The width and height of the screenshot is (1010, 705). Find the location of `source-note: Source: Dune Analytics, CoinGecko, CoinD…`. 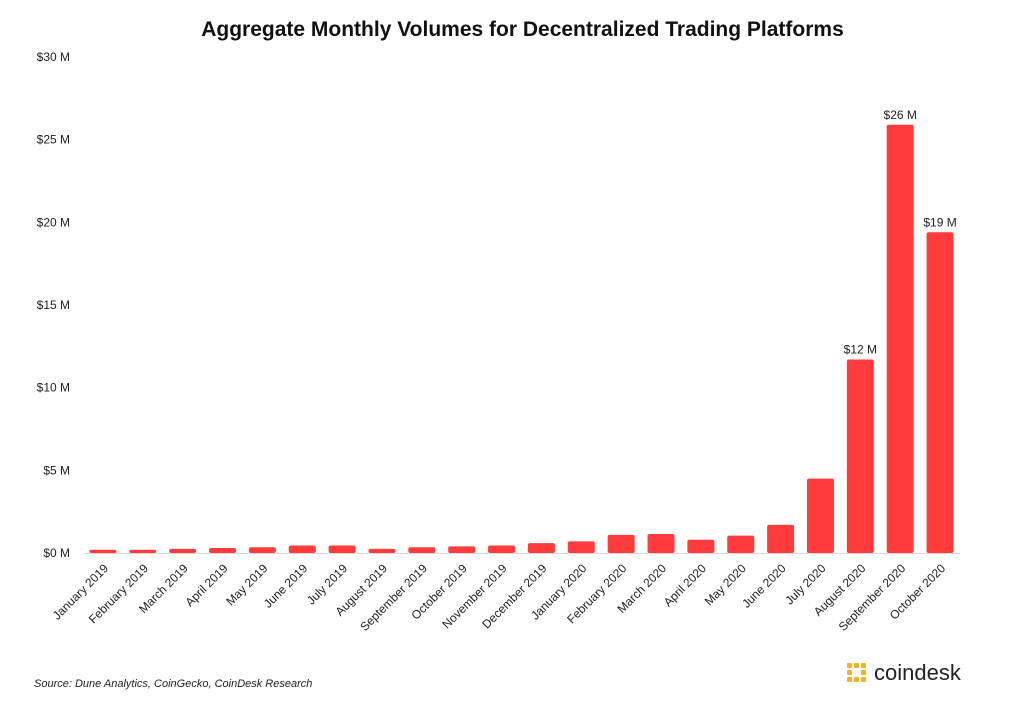

source-note: Source: Dune Analytics, CoinGecko, CoinD… is located at coordinates (173, 684).